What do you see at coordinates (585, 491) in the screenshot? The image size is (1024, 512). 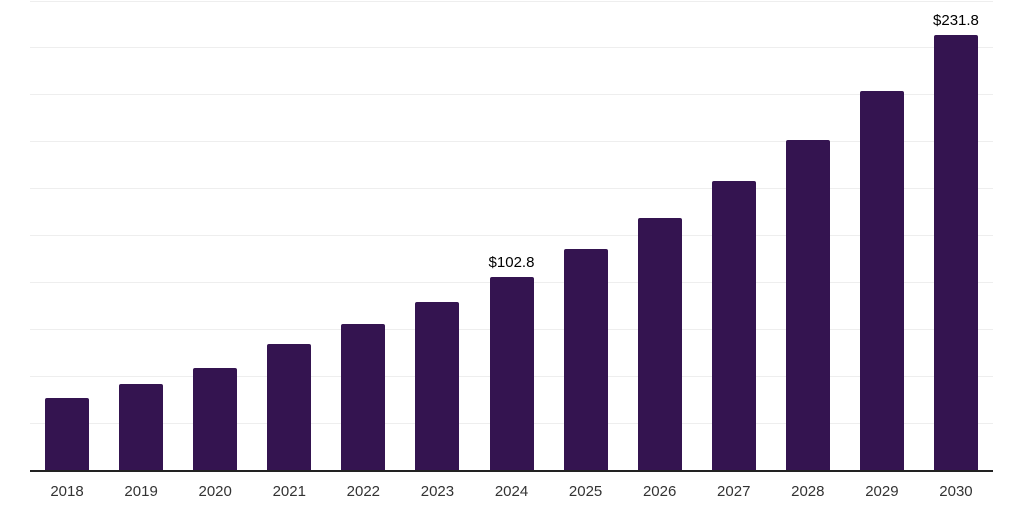 I see `x-tick-label: 2025` at bounding box center [585, 491].